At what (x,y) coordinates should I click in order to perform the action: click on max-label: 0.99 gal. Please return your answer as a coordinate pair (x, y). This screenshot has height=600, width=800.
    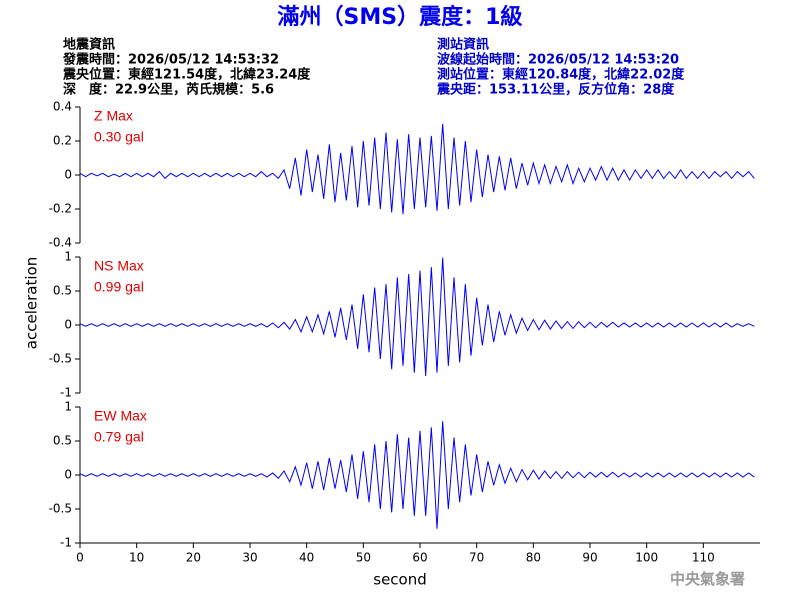
    Looking at the image, I should click on (119, 287).